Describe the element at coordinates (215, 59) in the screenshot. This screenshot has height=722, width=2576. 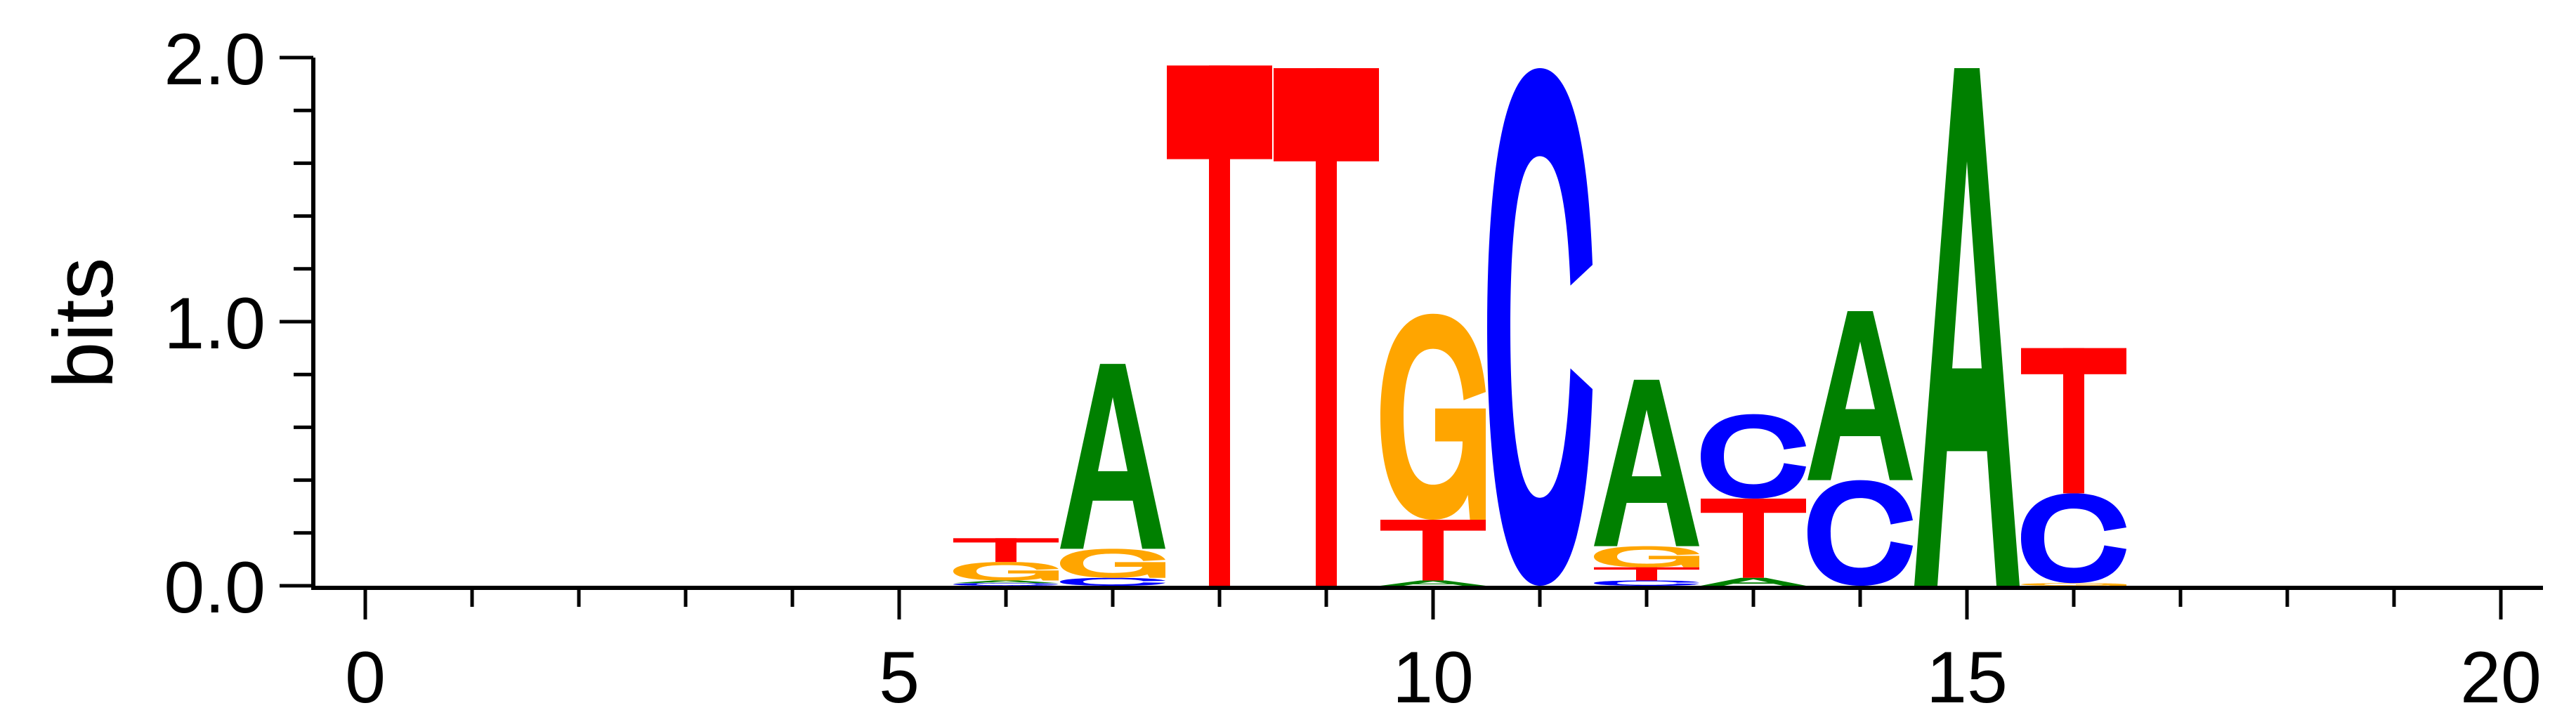
I see `y-tick-label: 2.0` at that location.